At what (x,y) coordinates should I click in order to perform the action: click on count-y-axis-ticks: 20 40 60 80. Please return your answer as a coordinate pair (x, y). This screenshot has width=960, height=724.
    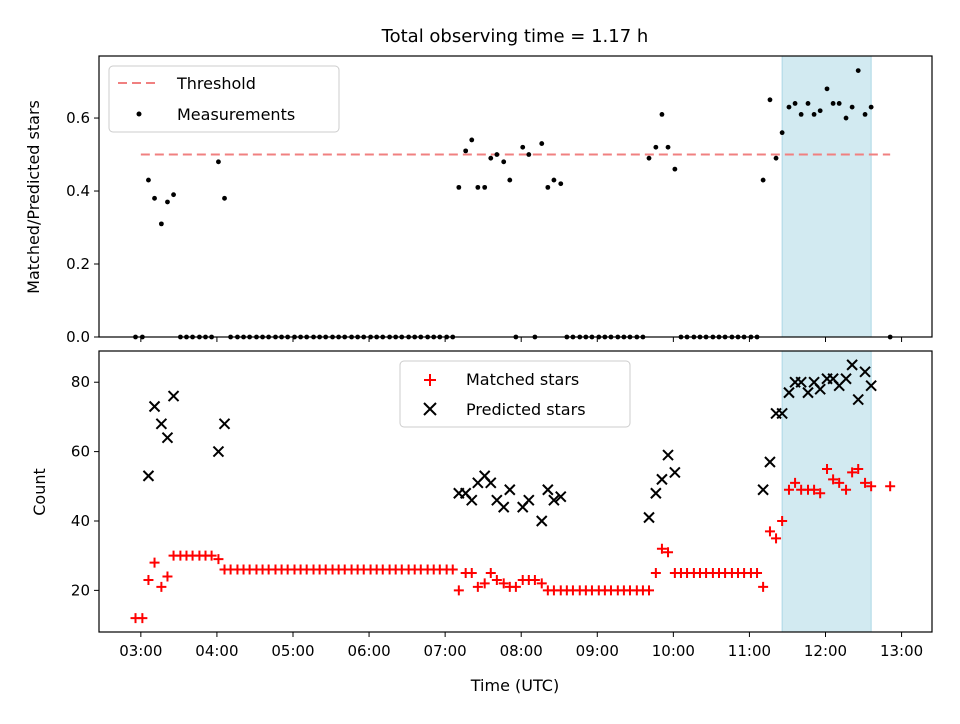
    Looking at the image, I should click on (85, 486).